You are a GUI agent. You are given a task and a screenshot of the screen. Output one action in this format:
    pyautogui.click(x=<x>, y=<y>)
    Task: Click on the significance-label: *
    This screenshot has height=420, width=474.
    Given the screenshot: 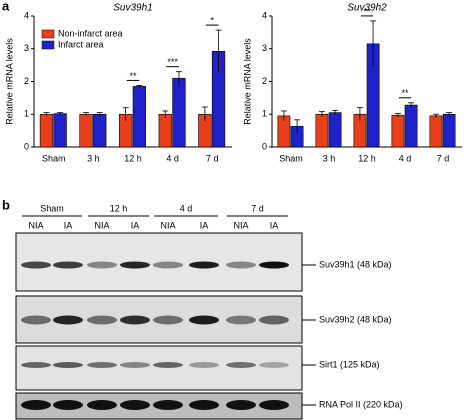 What is the action you would take?
    pyautogui.click(x=212, y=20)
    